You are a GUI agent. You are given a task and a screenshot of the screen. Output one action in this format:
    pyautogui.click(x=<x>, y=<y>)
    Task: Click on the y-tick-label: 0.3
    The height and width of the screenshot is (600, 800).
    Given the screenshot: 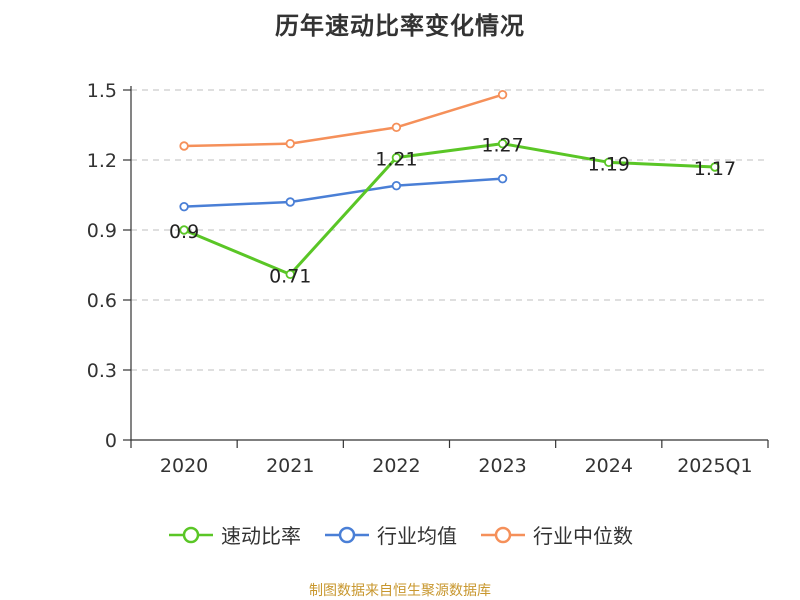 What is the action you would take?
    pyautogui.click(x=102, y=371)
    